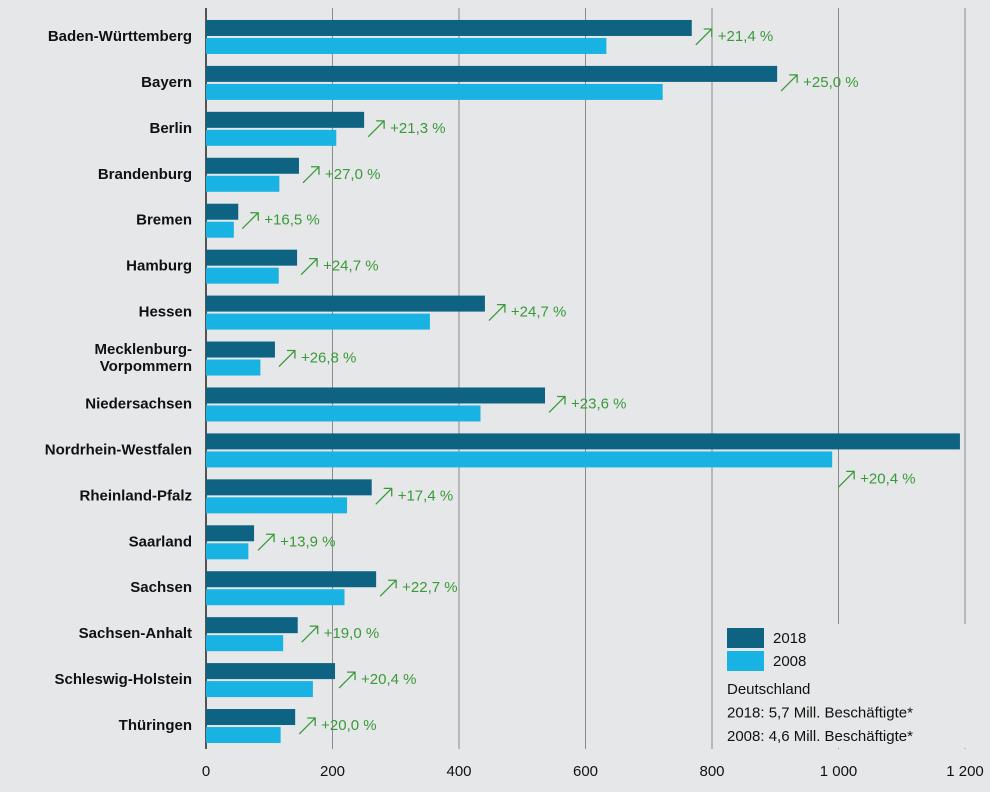 The width and height of the screenshot is (990, 792). What do you see at coordinates (429, 587) in the screenshot?
I see `annotation: +22,7 %` at bounding box center [429, 587].